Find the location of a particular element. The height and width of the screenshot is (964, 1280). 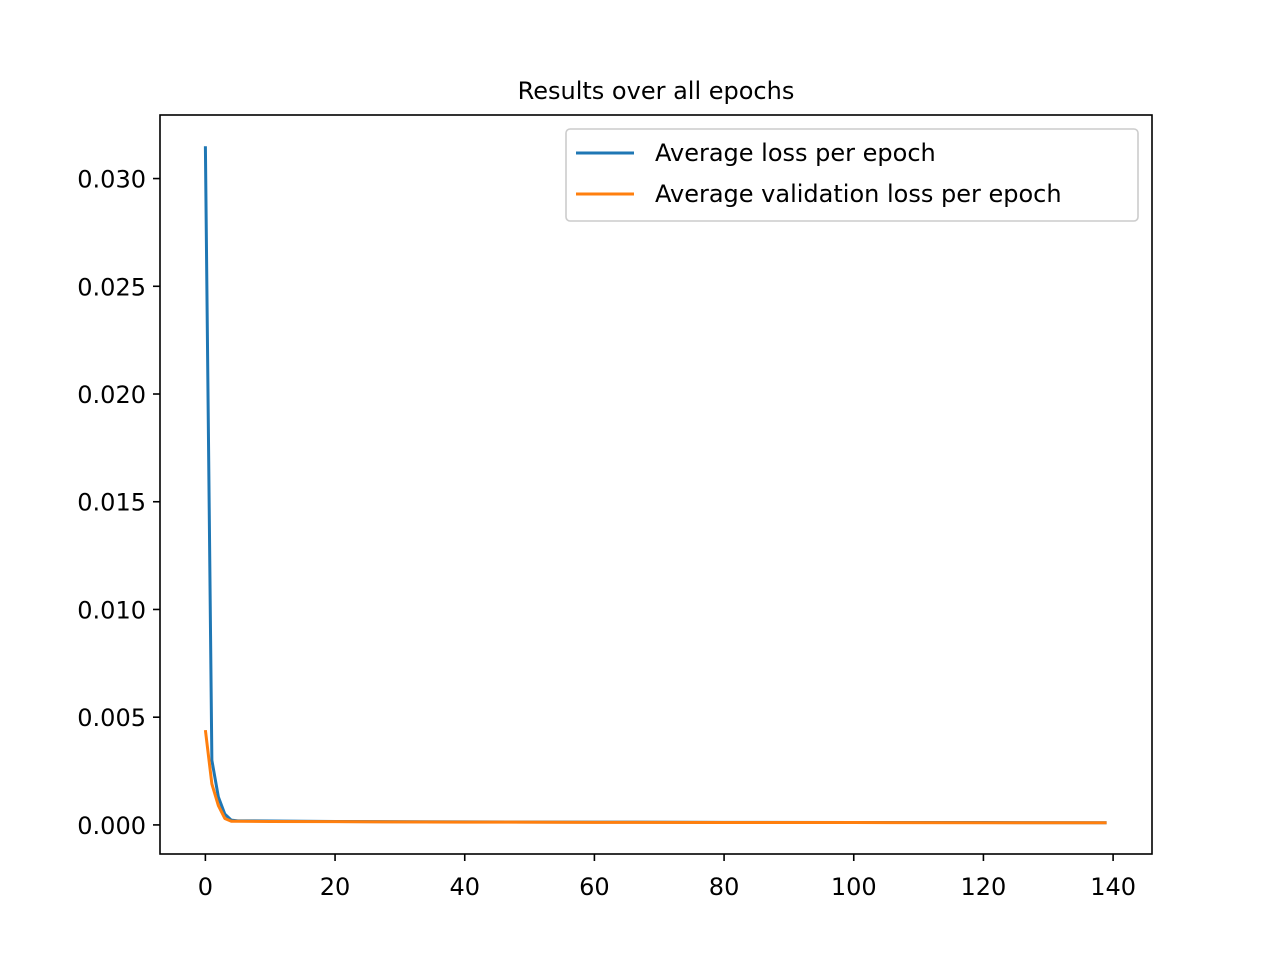

y-tick-label: 0.020 is located at coordinates (111, 395).